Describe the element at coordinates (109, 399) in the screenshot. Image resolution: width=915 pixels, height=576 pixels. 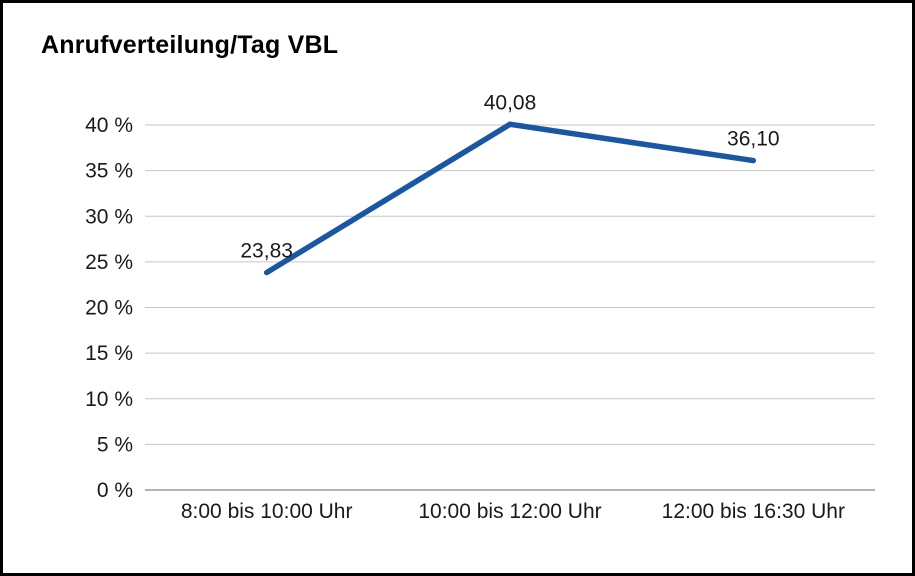
I see `y-tick-label: 10 %` at that location.